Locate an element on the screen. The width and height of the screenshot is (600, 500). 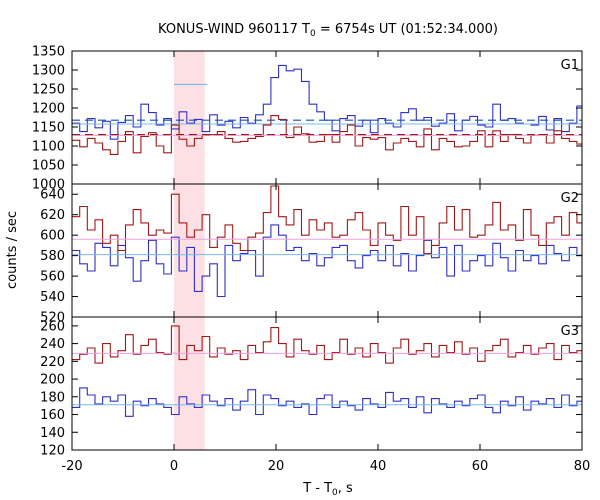
y-tick-label: 1050 is located at coordinates (48, 166).